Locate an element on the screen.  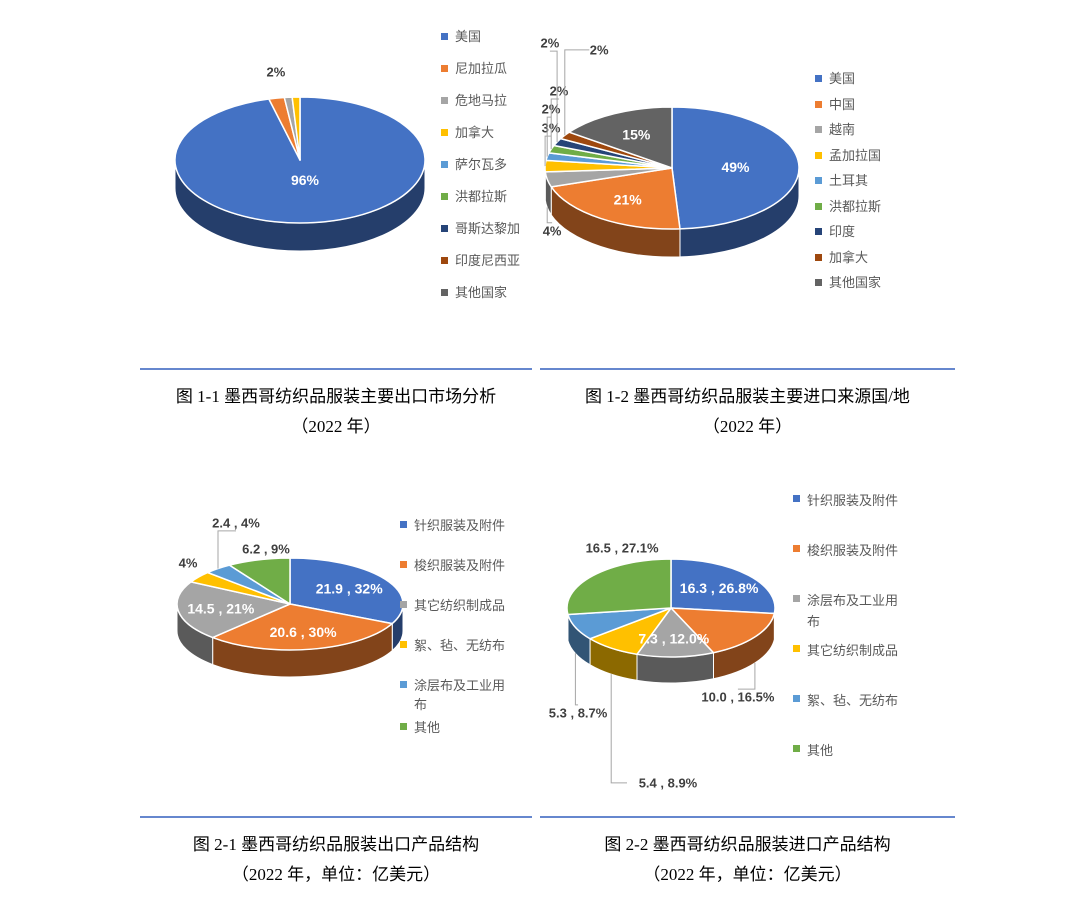
slice-label: 16.5 , 27.1% is located at coordinates (622, 548).